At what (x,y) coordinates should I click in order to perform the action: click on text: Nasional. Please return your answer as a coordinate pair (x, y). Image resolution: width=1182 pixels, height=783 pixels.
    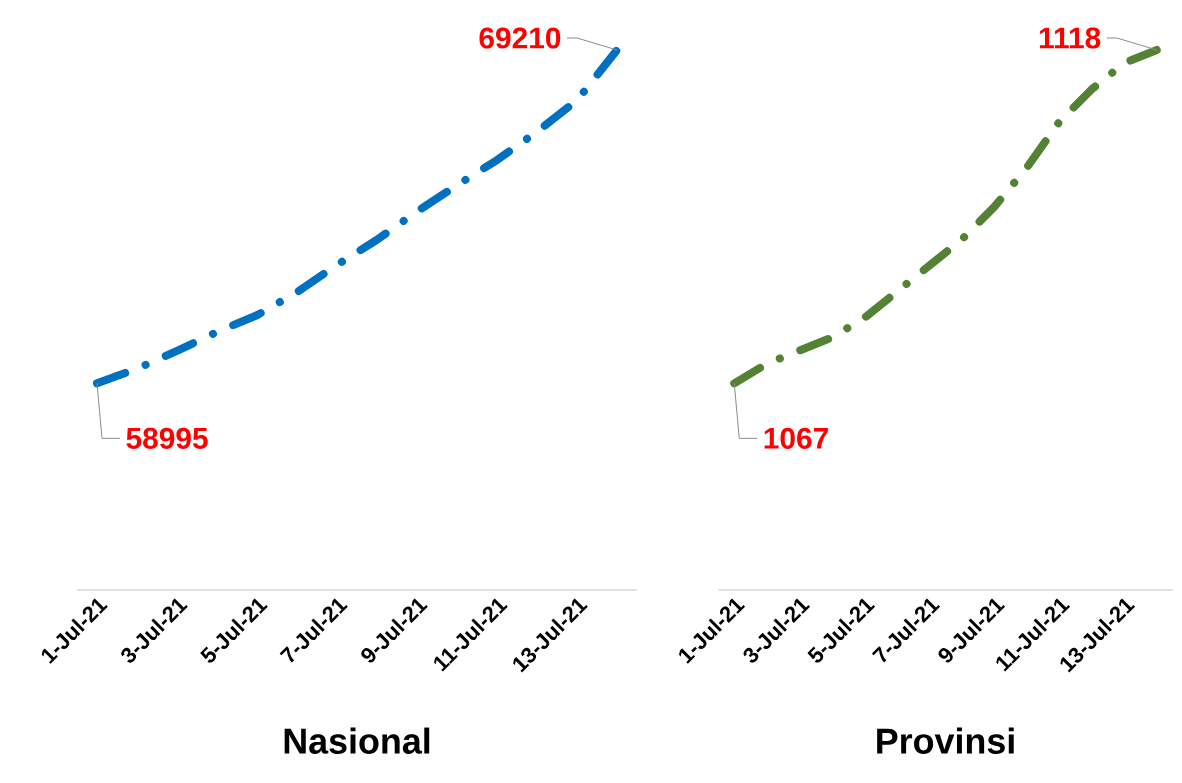
    Looking at the image, I should click on (357, 740).